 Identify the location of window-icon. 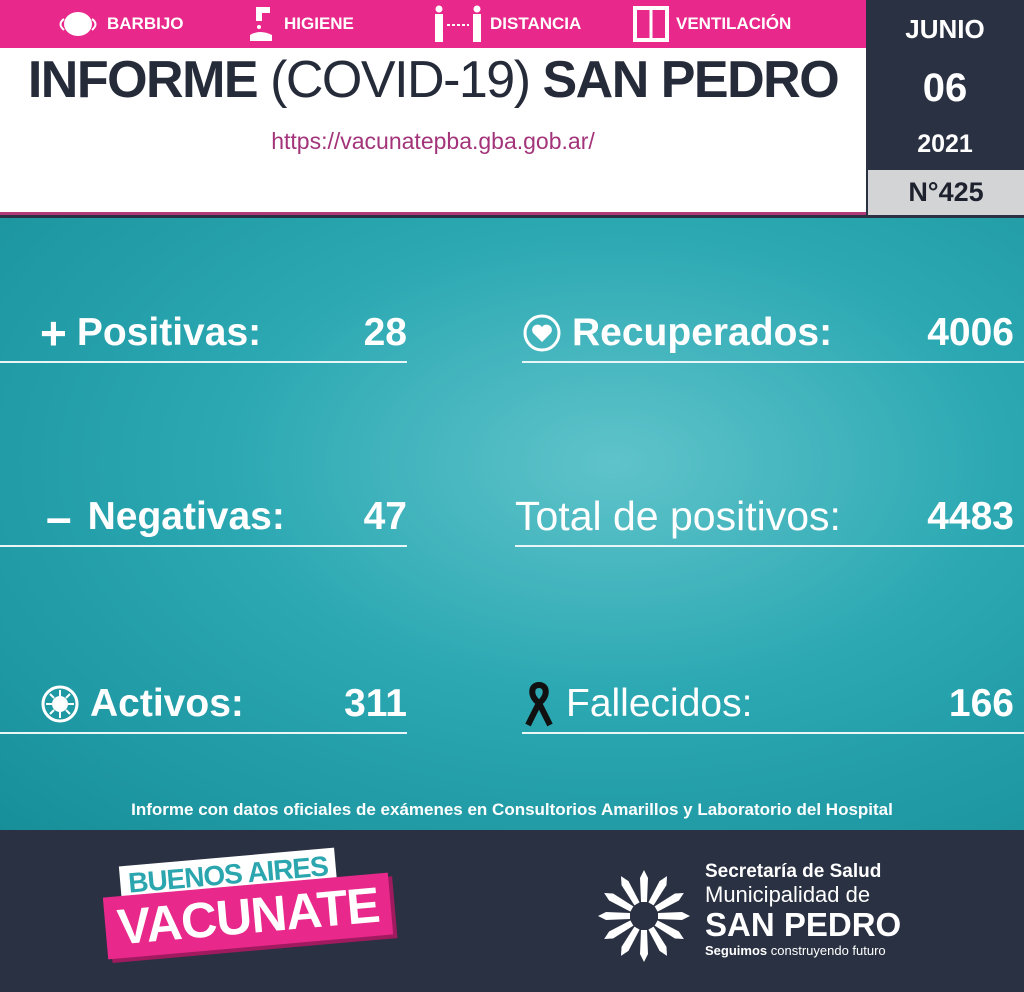
(651, 24).